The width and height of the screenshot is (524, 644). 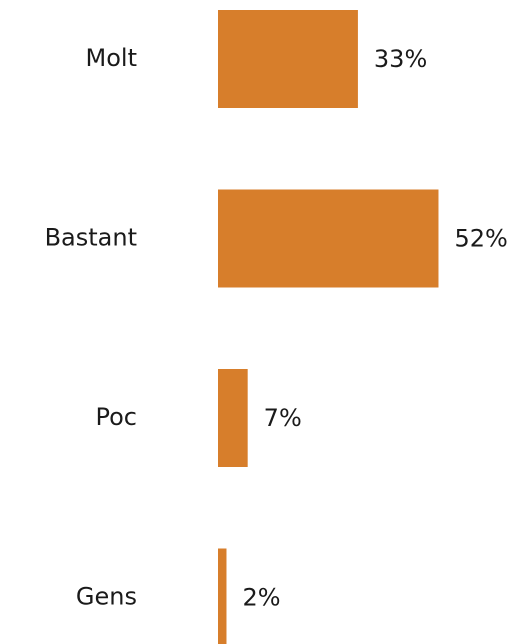 I want to click on category-label: Bastant, so click(x=91, y=238).